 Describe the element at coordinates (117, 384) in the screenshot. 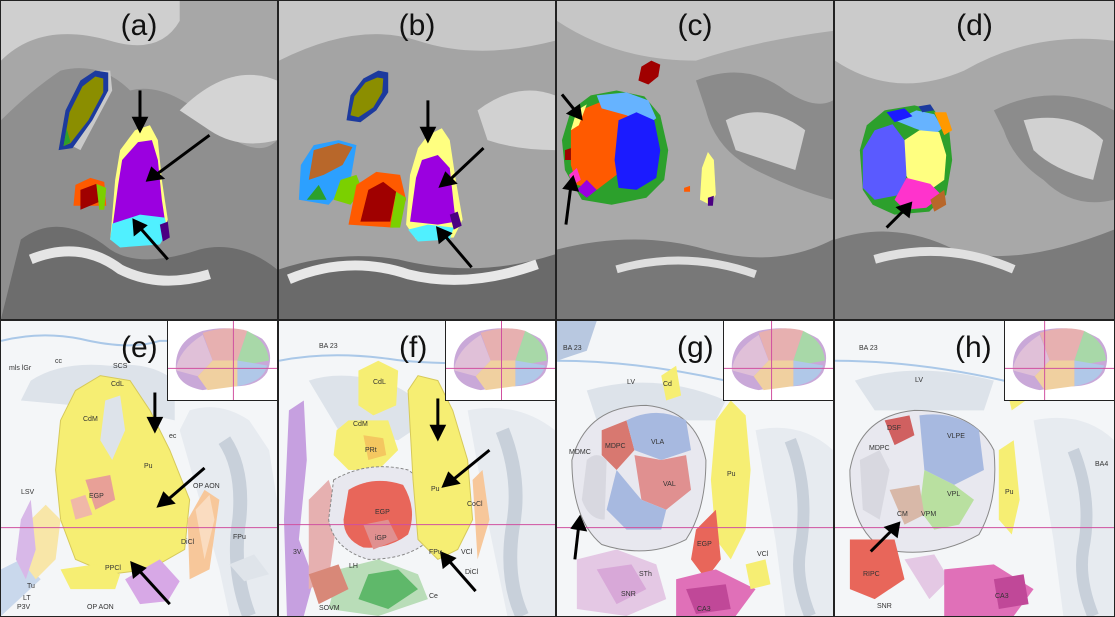

I see `atlas-label-cdl: CdL` at that location.